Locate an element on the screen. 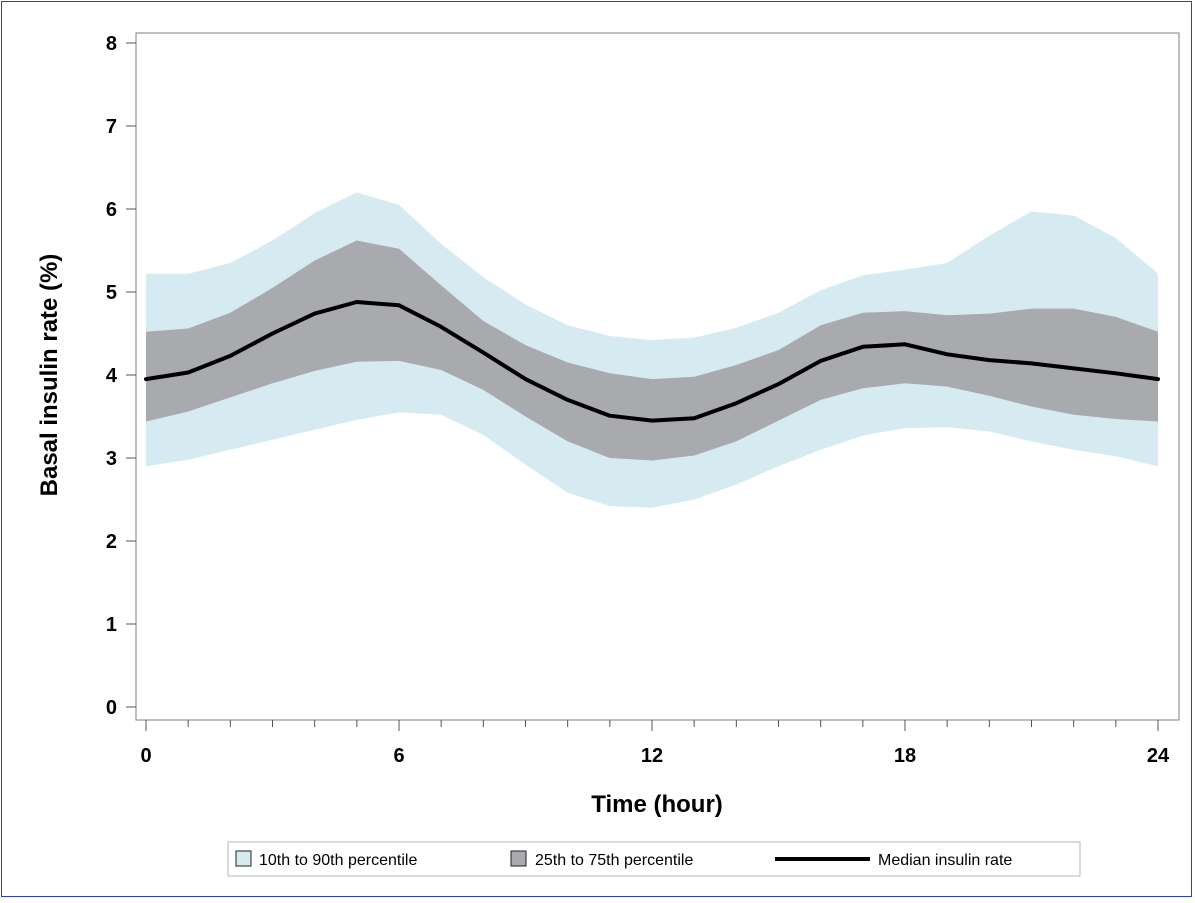 Image resolution: width=1195 pixels, height=903 pixels. x-axis-title: Time (hour) is located at coordinates (657, 804).